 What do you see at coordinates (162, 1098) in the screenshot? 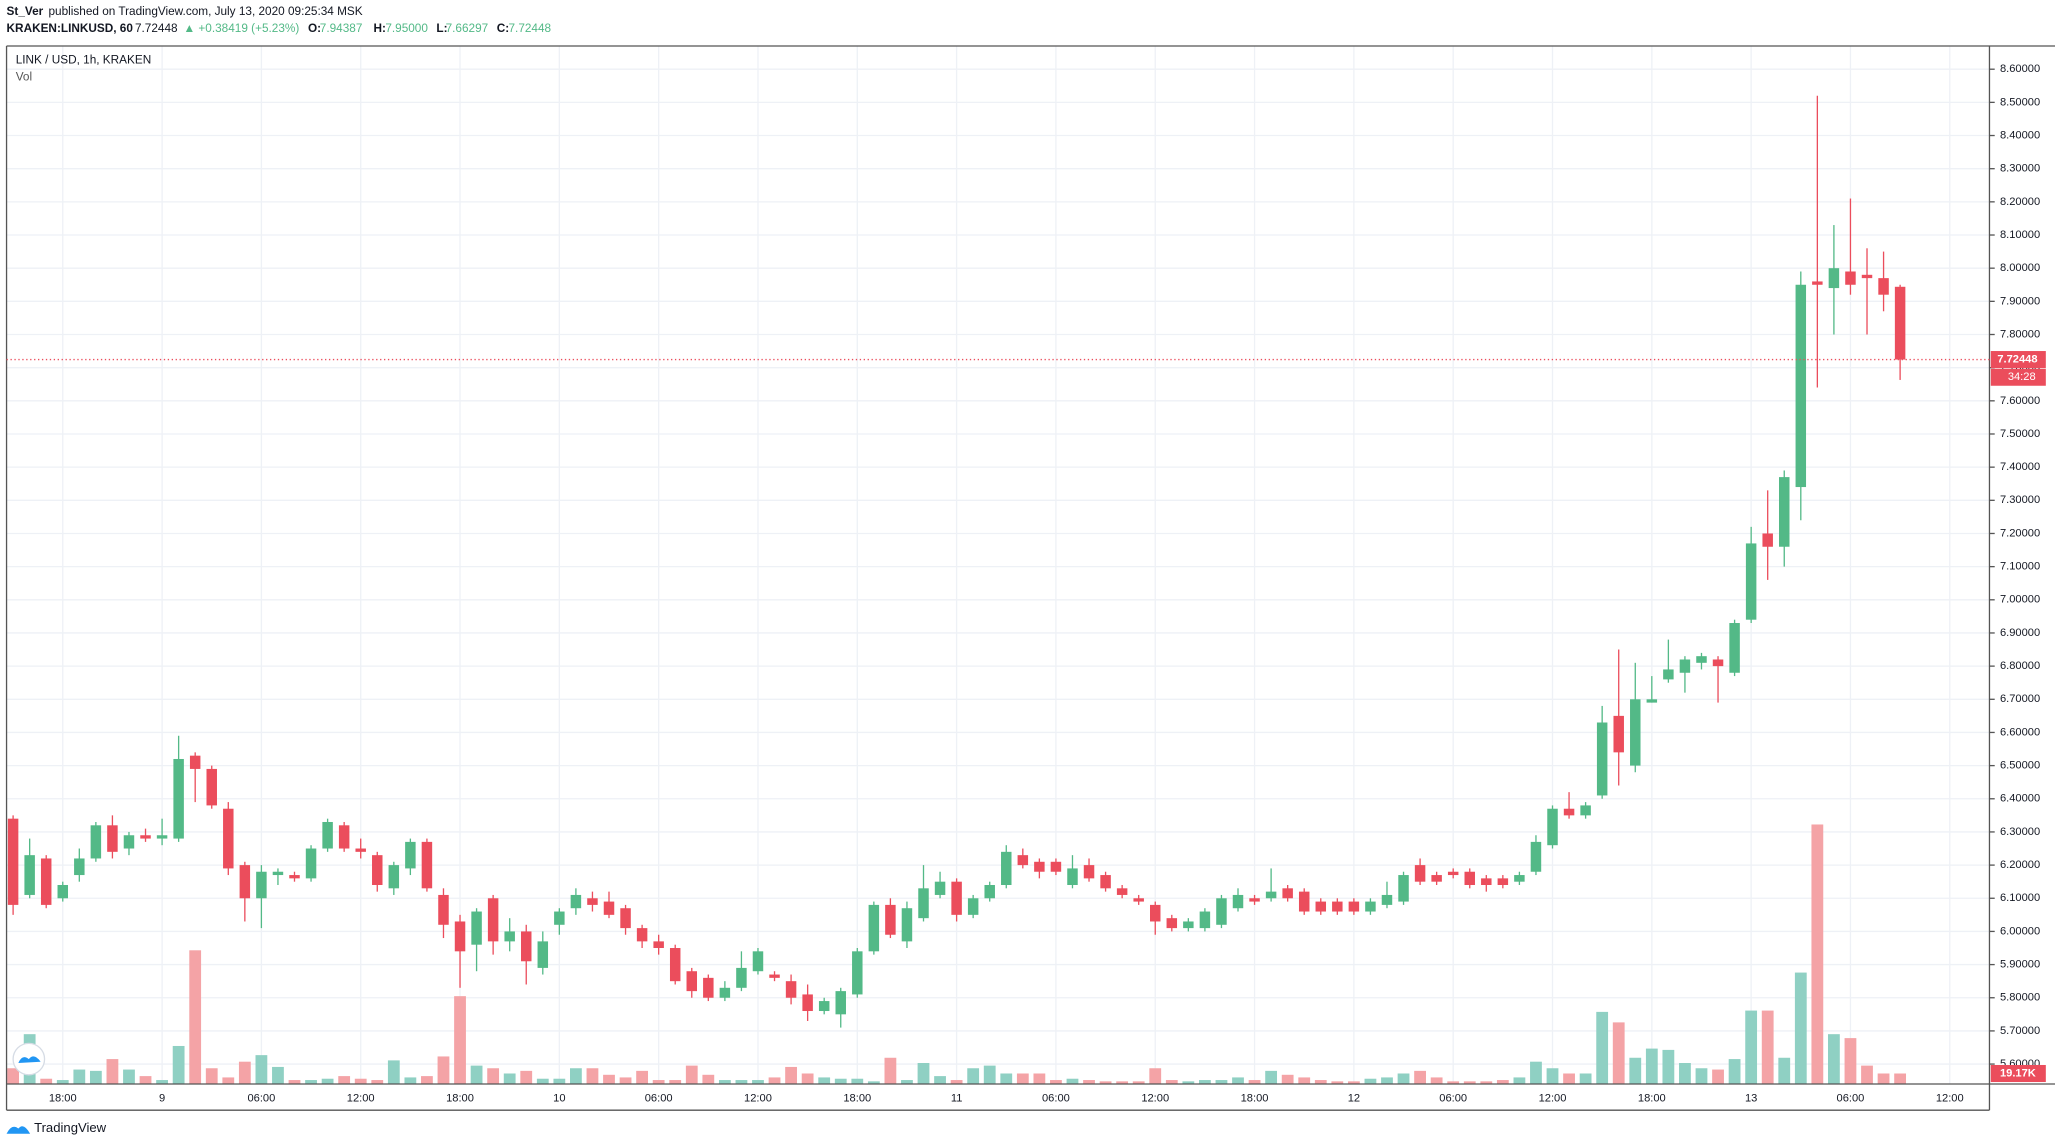
I see `x-tick-label: 9` at bounding box center [162, 1098].